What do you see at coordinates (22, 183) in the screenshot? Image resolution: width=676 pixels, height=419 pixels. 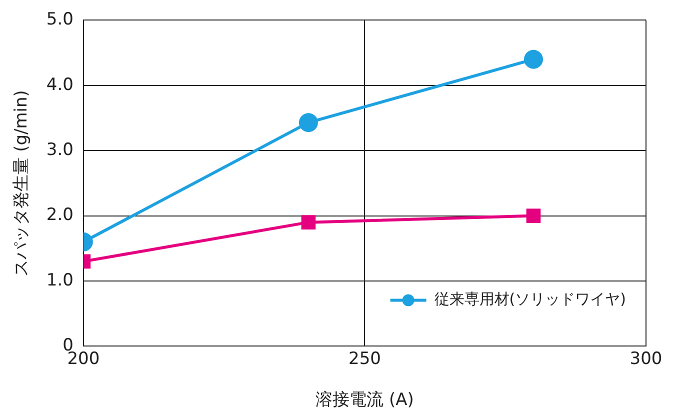 I see `y-axis-title: スパッタ発生量 (g/min)` at bounding box center [22, 183].